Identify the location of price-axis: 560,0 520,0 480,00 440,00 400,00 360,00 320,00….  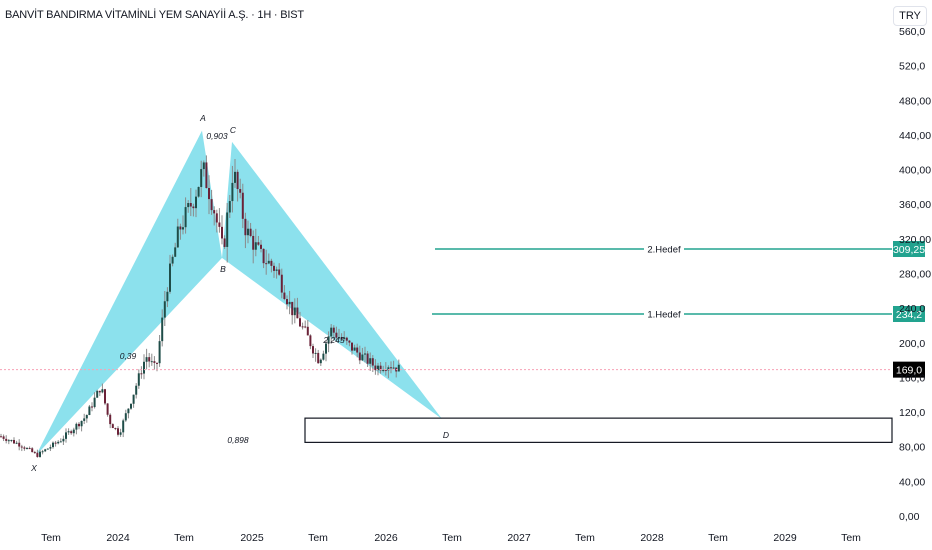
(915, 274).